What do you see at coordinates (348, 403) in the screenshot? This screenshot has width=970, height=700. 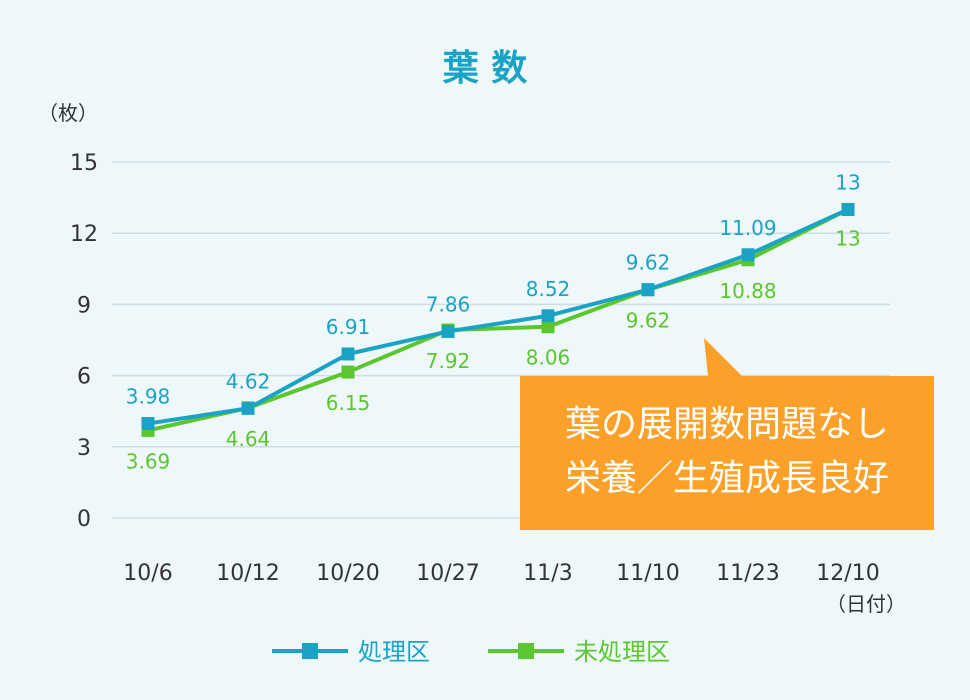 I see `data-label-untreated: 6.15` at bounding box center [348, 403].